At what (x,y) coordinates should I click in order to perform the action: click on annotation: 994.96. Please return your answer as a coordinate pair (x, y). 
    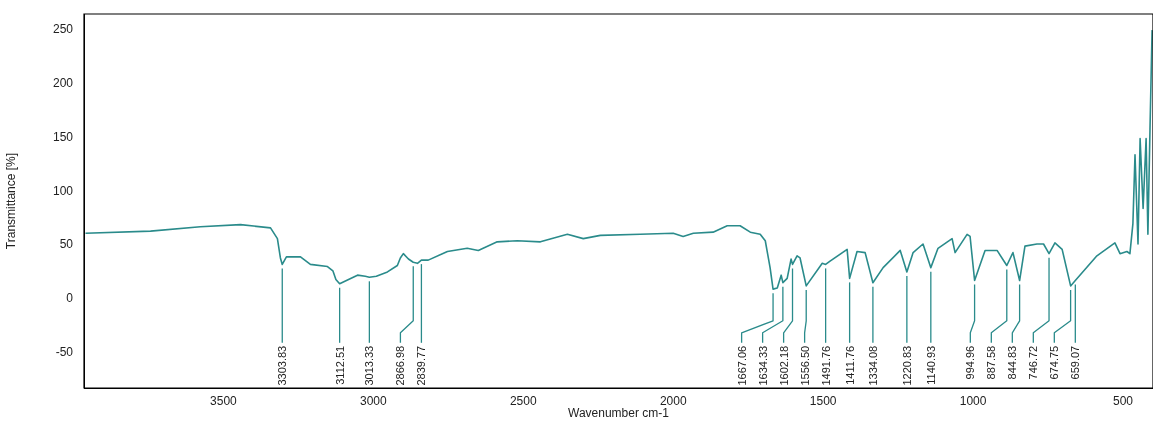
    Looking at the image, I should click on (970, 362).